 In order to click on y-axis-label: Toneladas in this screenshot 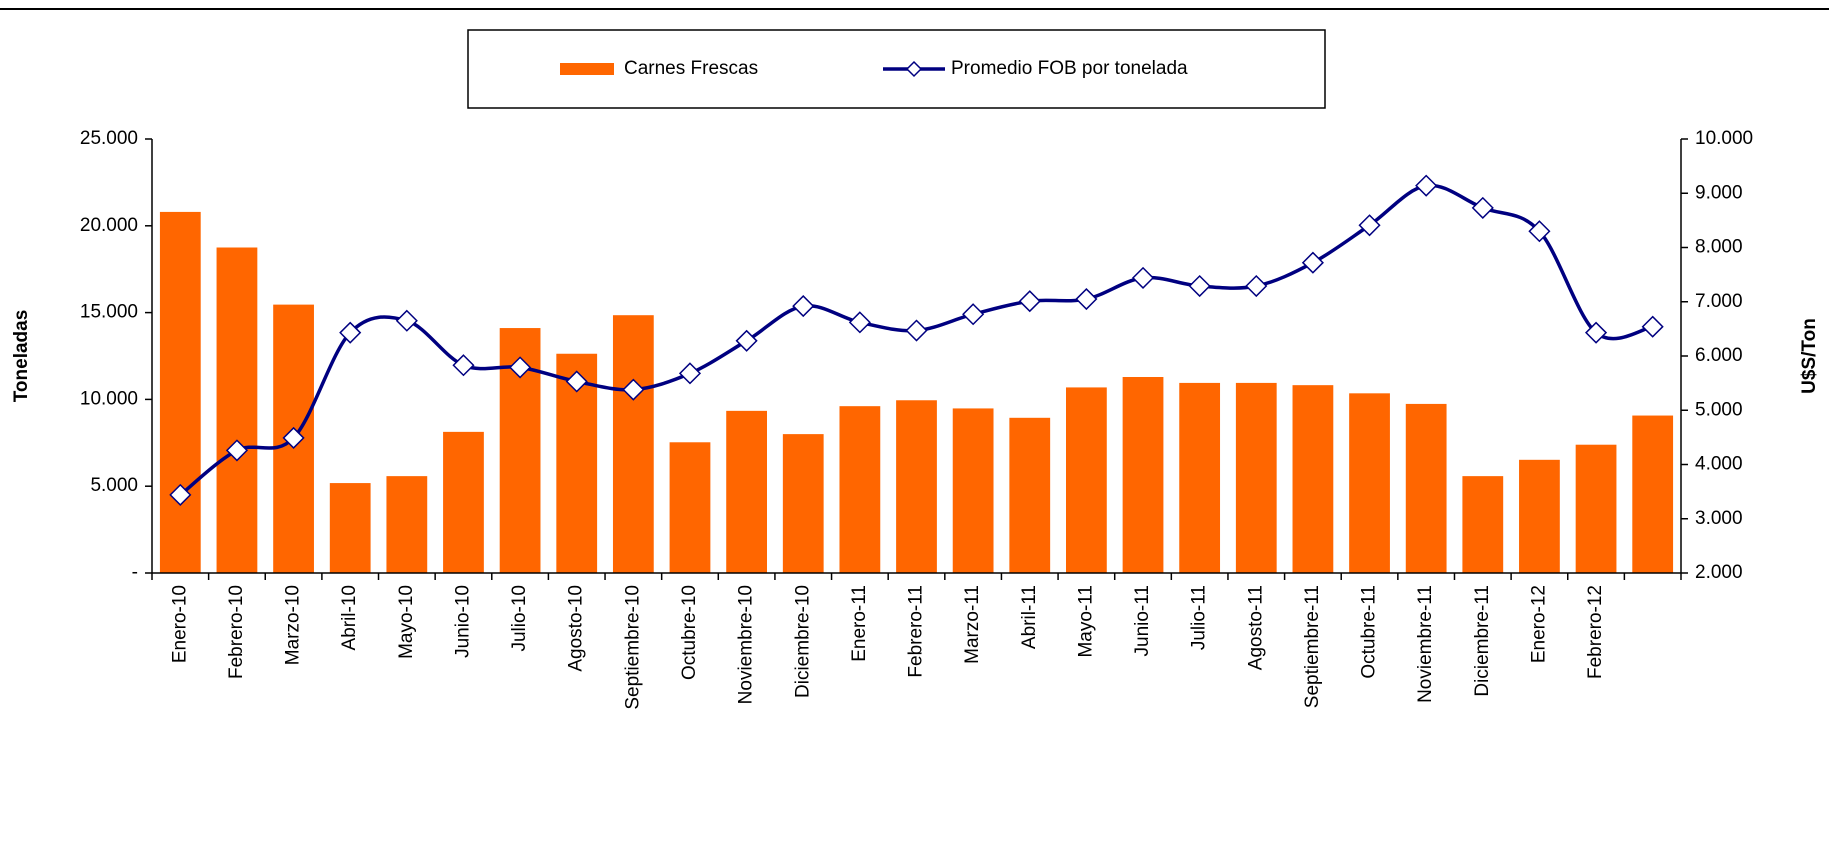, I will do `click(21, 356)`.